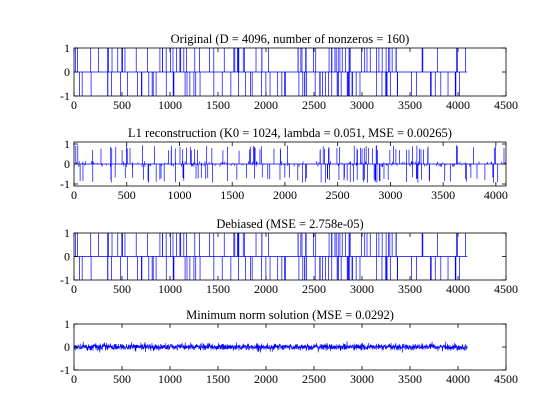  I want to click on subplot-title: Debiased (MSE = 2.758e-05), so click(289, 224).